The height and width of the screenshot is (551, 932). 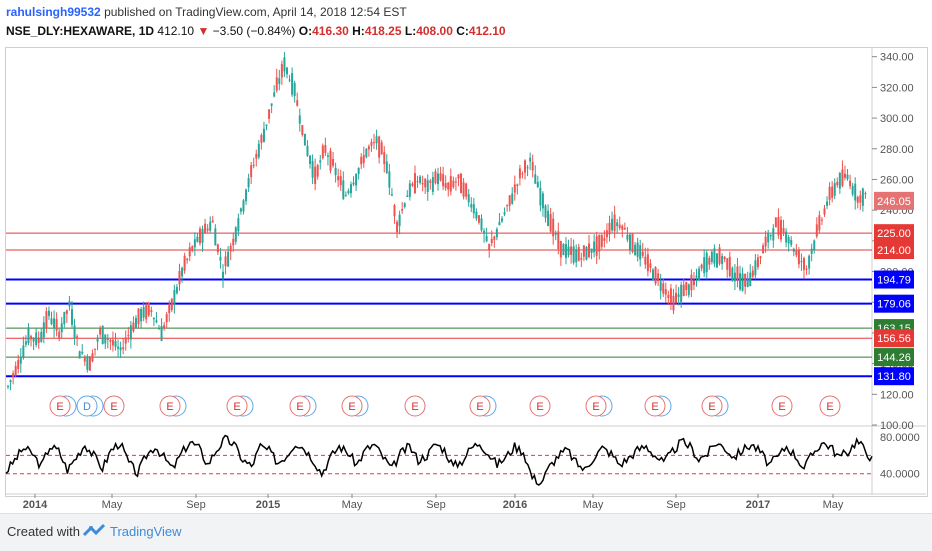 I want to click on high-label: H:, so click(x=358, y=31).